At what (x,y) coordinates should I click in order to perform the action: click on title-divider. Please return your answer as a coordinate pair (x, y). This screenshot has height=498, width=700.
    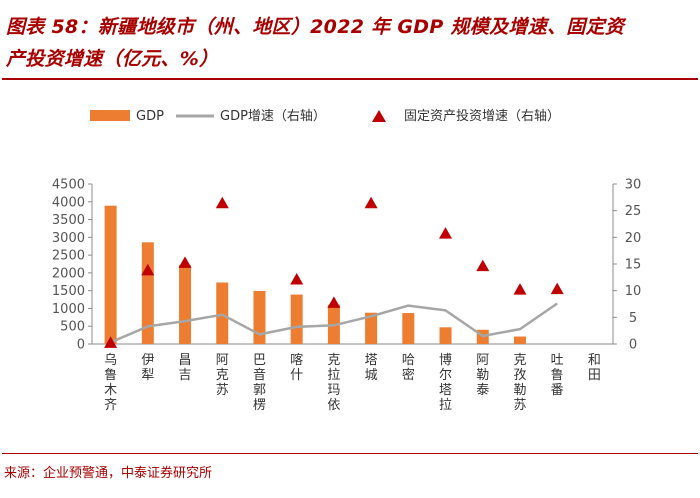
    Looking at the image, I should click on (350, 79).